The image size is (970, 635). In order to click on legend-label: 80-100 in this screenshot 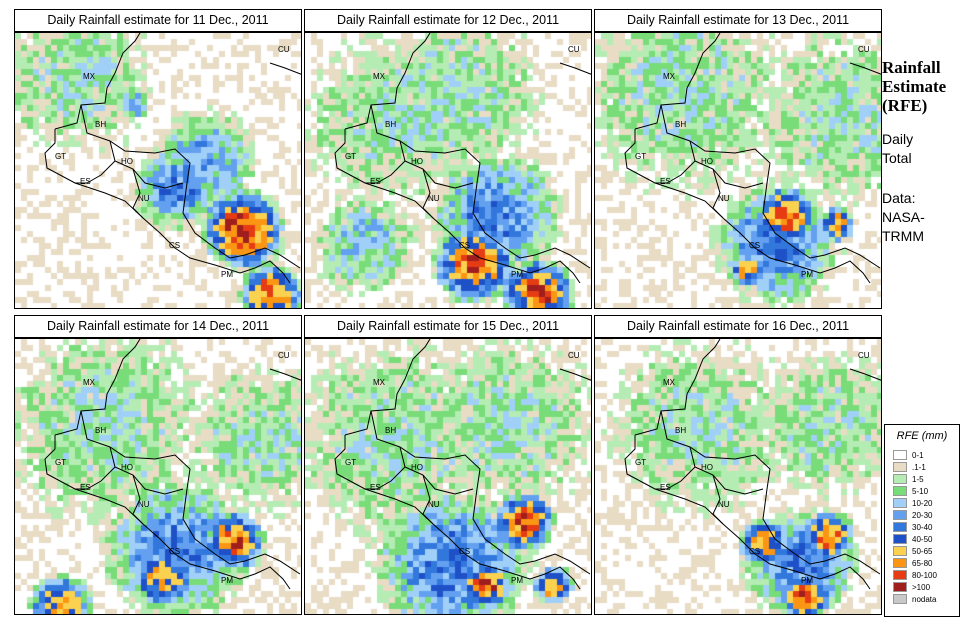, I will do `click(924, 575)`.